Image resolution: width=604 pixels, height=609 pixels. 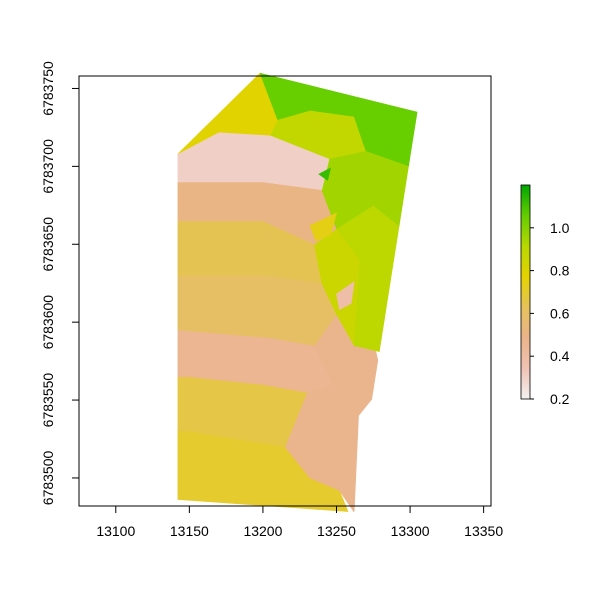 What do you see at coordinates (560, 228) in the screenshot?
I see `legend-tick-label: 1.0` at bounding box center [560, 228].